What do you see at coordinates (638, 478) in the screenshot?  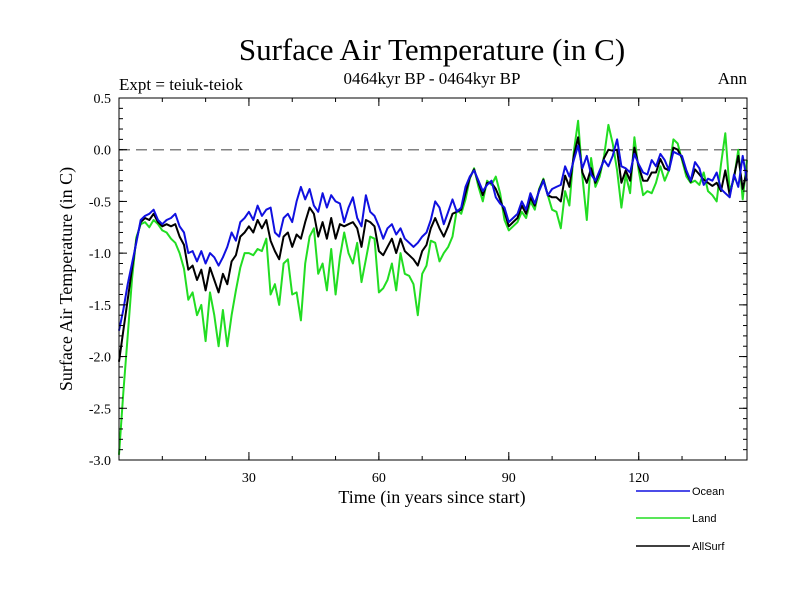 I see `x-tick-label: 120` at bounding box center [638, 478].